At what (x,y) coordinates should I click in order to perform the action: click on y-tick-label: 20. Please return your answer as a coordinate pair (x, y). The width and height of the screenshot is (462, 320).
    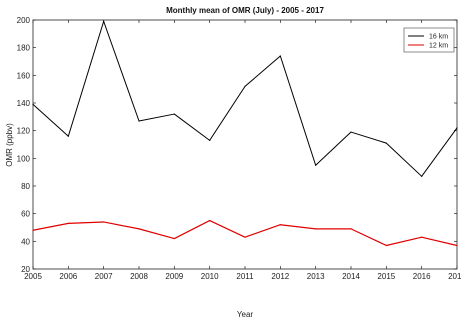
    Looking at the image, I should click on (25, 269).